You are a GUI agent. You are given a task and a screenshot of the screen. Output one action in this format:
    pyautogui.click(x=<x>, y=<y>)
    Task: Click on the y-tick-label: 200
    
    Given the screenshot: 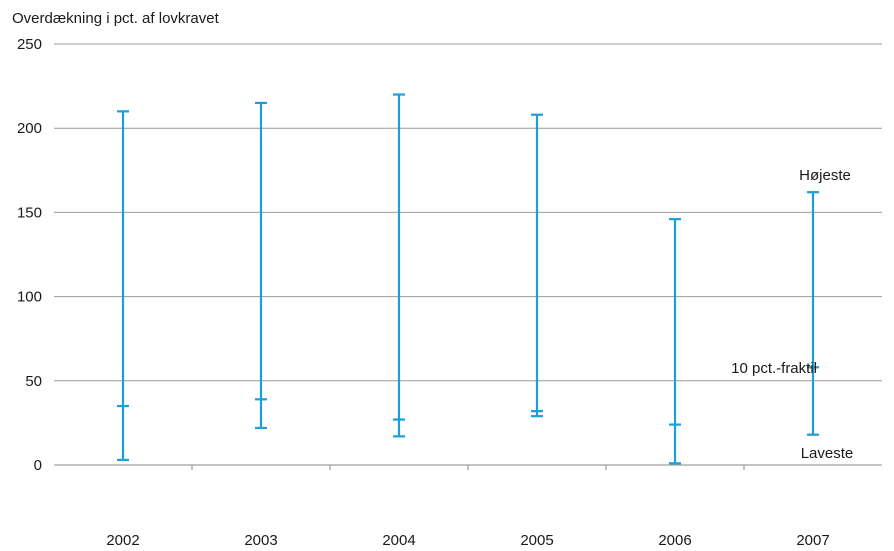 What is the action you would take?
    pyautogui.click(x=29, y=128)
    